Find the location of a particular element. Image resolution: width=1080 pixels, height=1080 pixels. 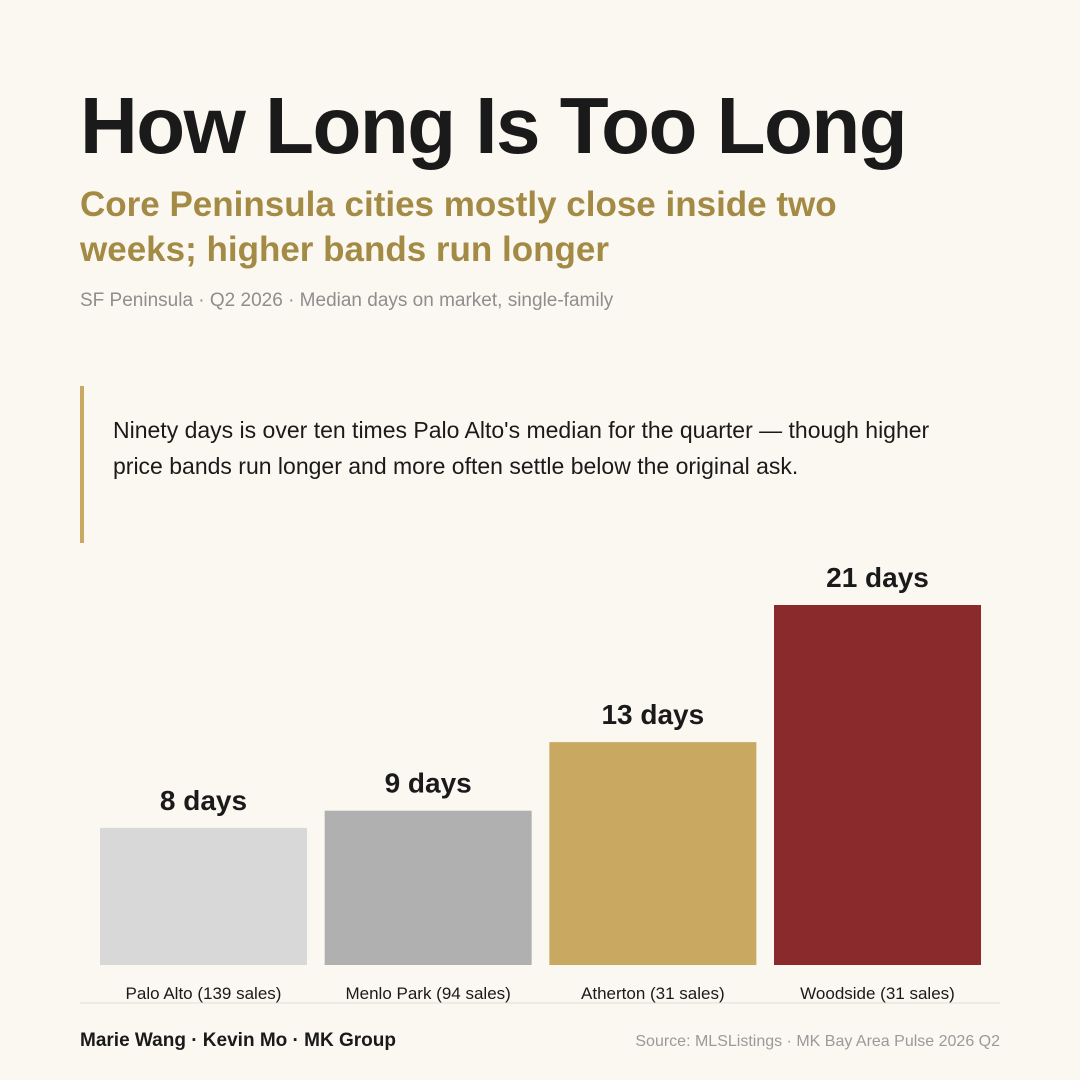

category-label: Woodside (31 sales) is located at coordinates (877, 993).